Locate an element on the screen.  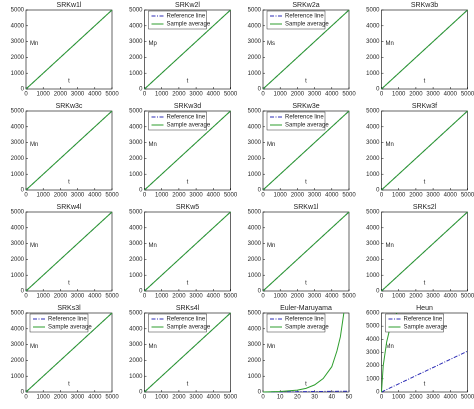
x-tick-label: 20 is located at coordinates (297, 398).